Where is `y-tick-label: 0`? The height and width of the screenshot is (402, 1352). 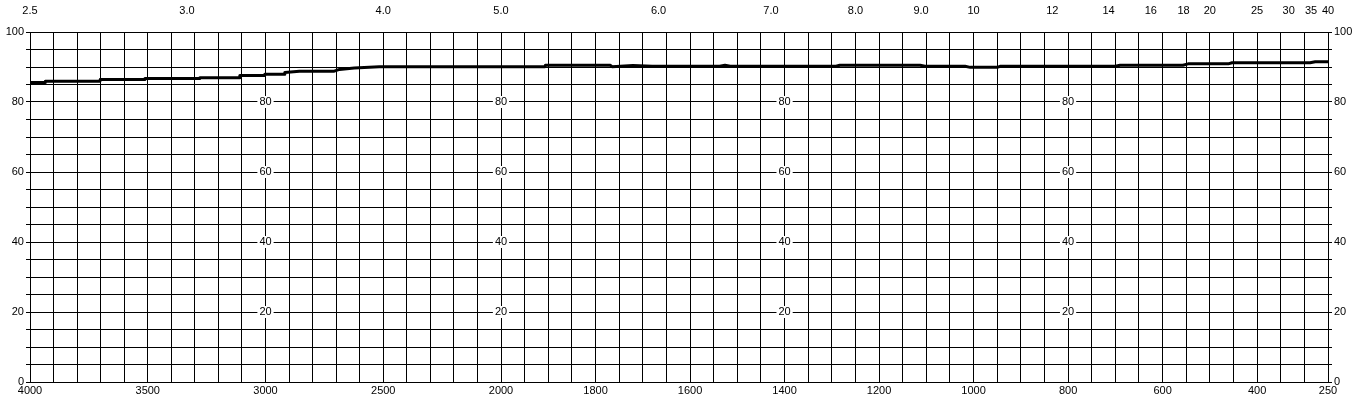 y-tick-label: 0 is located at coordinates (20, 381).